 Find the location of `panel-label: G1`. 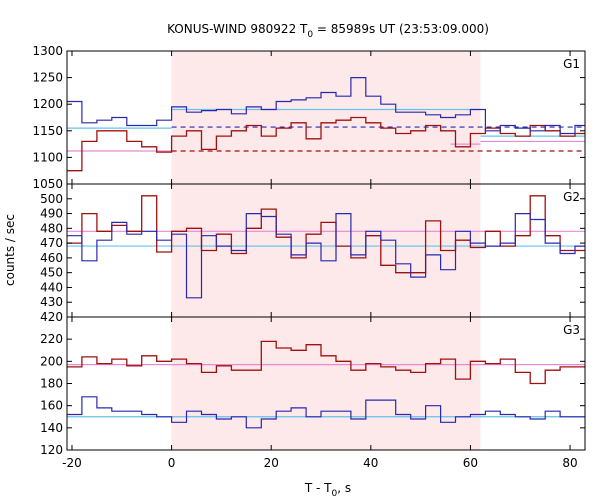

panel-label: G1 is located at coordinates (571, 64).